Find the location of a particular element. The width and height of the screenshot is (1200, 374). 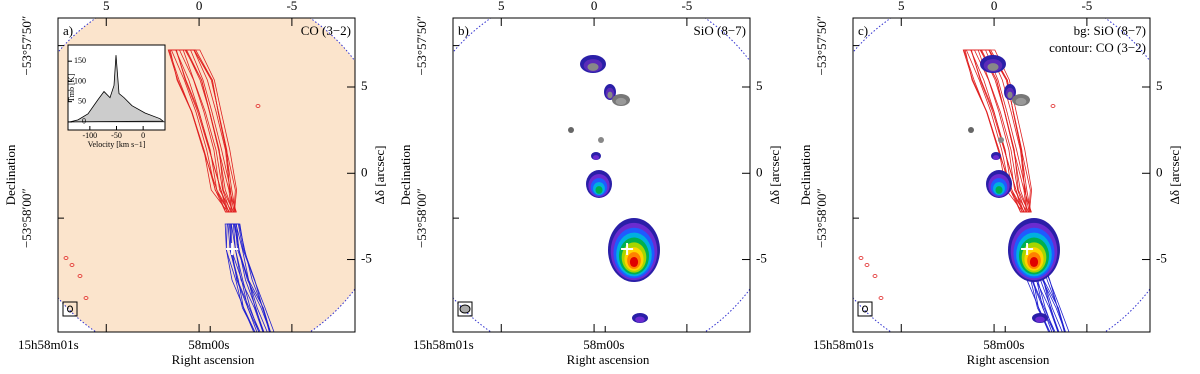

inset-x-tick-label: -50 is located at coordinates (116, 135).